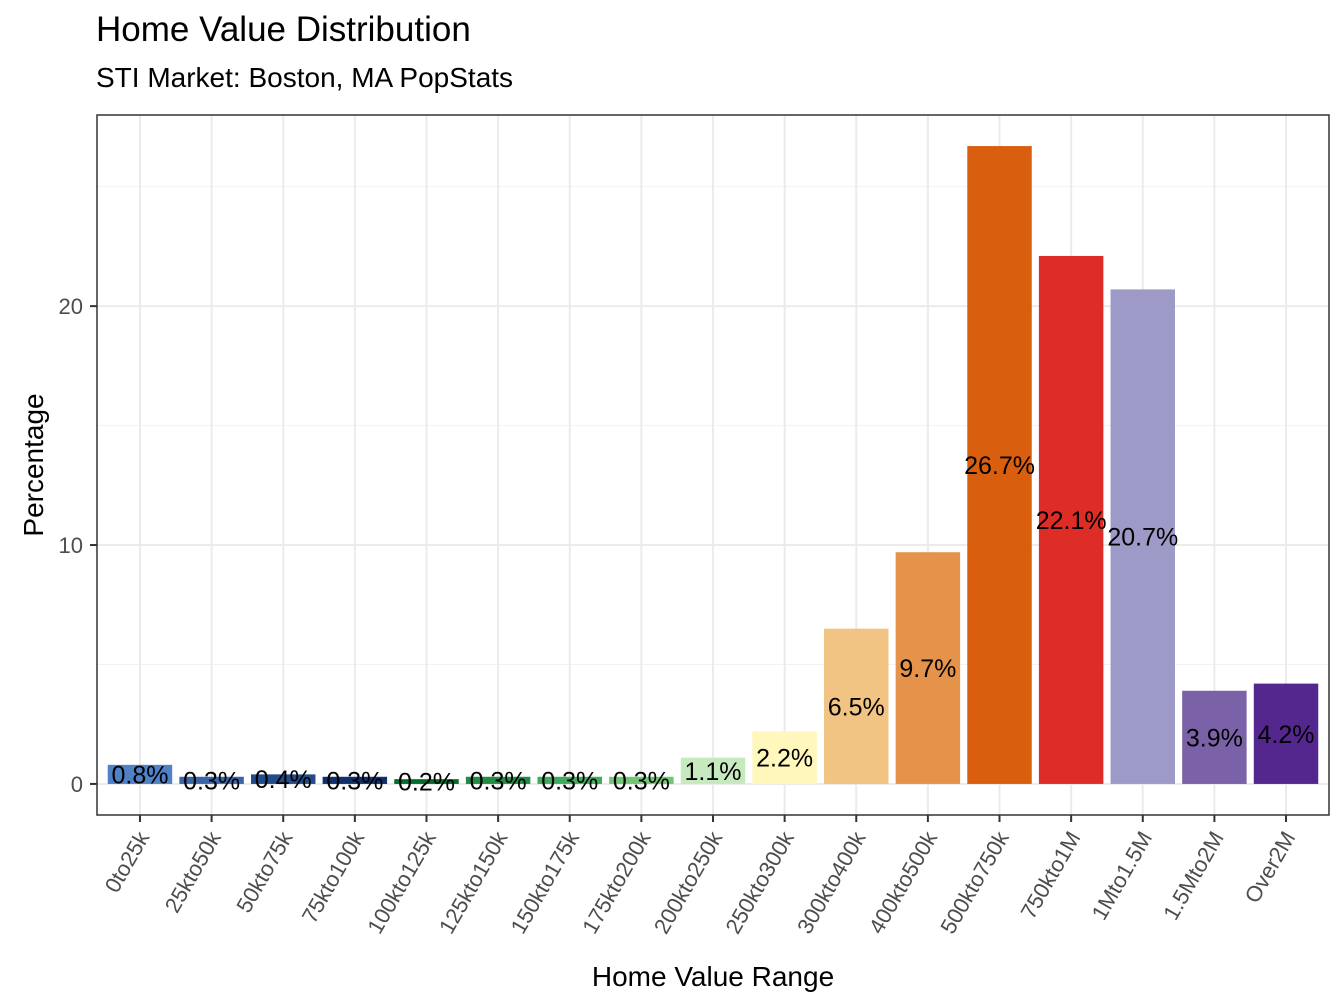 The width and height of the screenshot is (1344, 1008). I want to click on x-tick-label: Over2M, so click(1270, 867).